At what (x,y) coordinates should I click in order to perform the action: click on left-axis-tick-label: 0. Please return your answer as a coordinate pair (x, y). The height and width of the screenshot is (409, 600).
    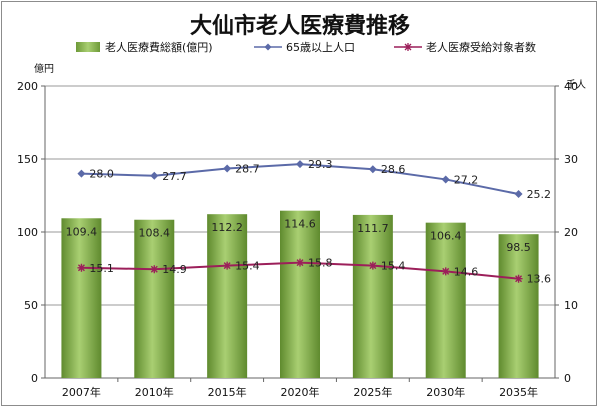
    Looking at the image, I should click on (34, 378).